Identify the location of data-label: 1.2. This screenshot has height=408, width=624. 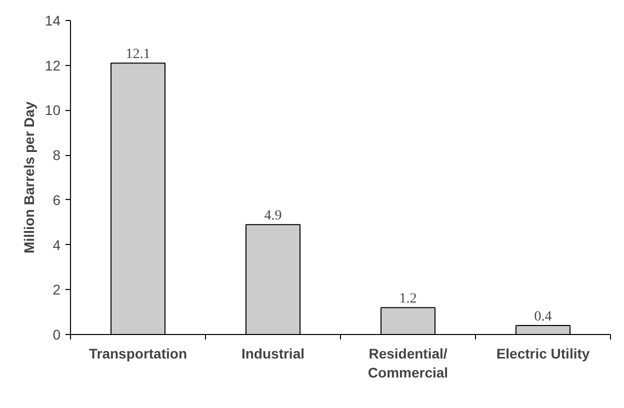
(408, 299).